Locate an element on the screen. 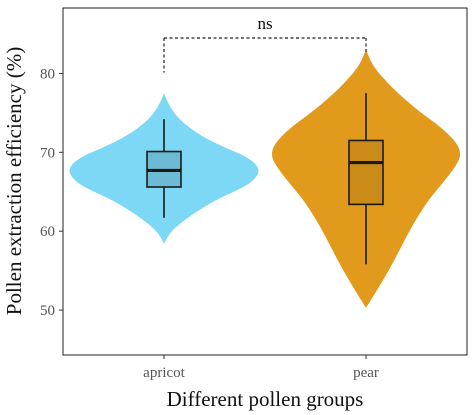 Image resolution: width=474 pixels, height=415 pixels. sig-label: ns is located at coordinates (264, 23).